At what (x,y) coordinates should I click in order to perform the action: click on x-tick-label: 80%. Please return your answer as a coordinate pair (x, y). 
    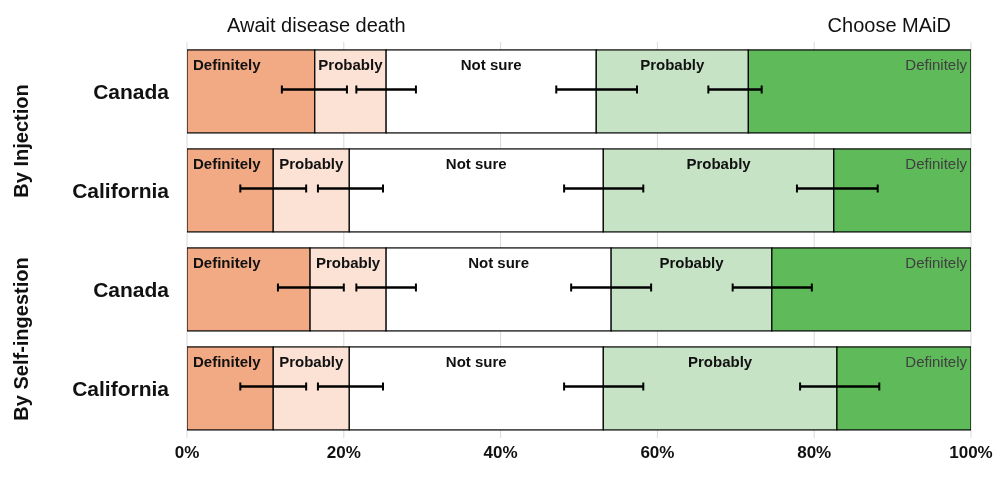
    Looking at the image, I should click on (814, 453).